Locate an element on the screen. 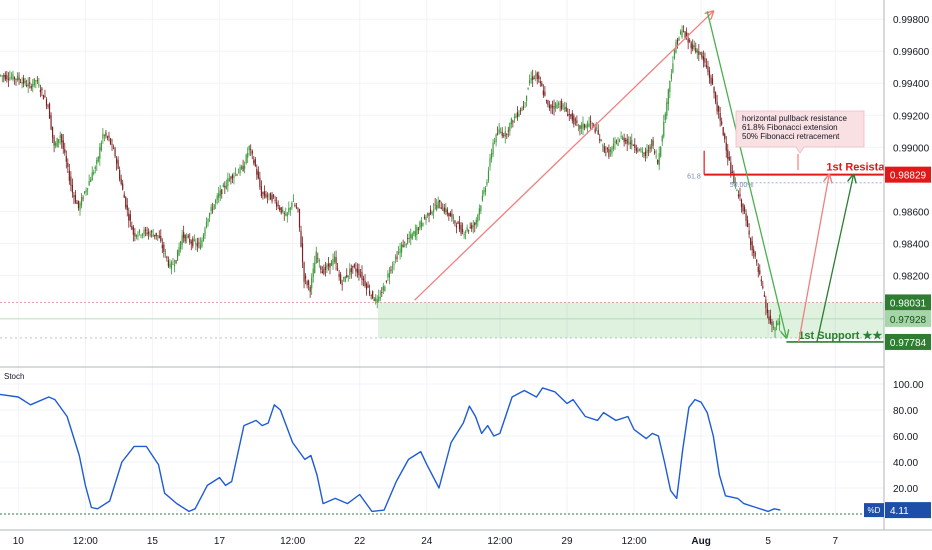  time-tick-label: 24 is located at coordinates (427, 541).